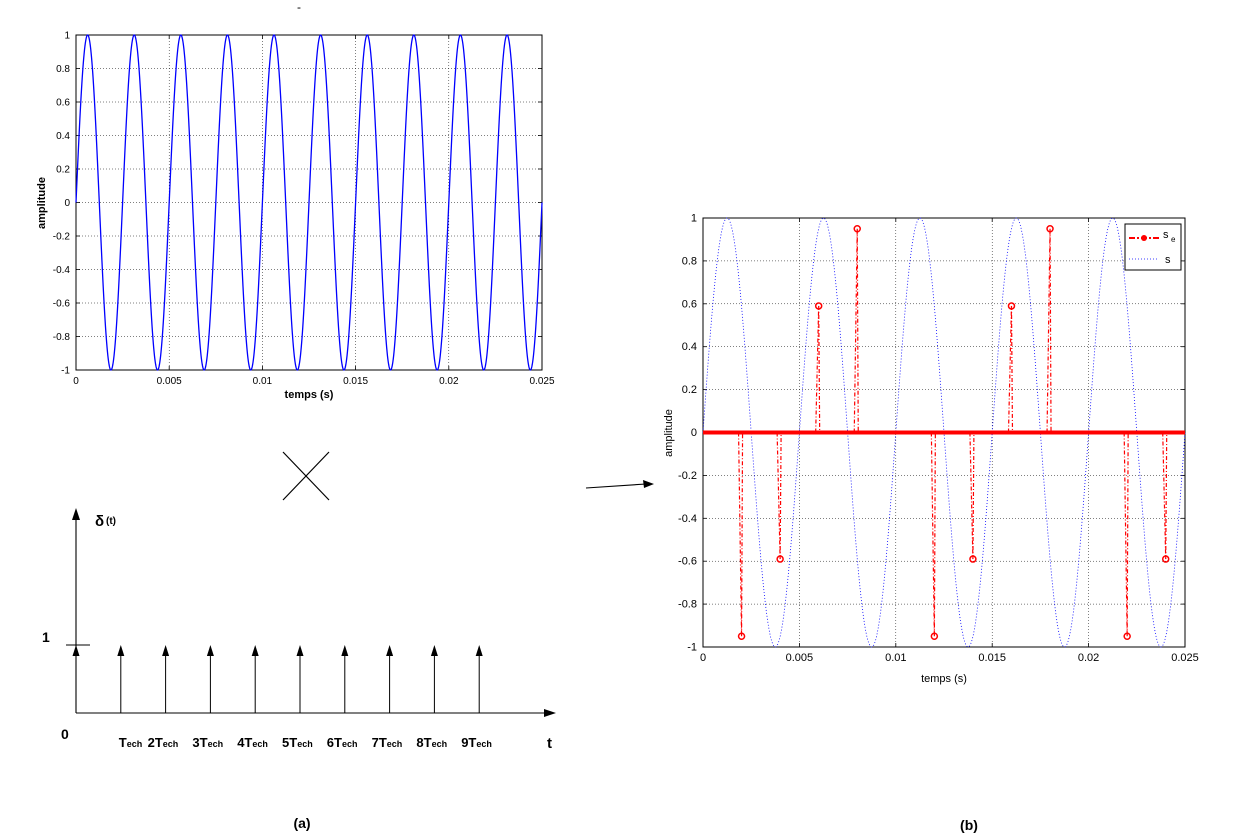 This screenshot has width=1240, height=840. What do you see at coordinates (63, 170) in the screenshot?
I see `y-tick-label: 0.2` at bounding box center [63, 170].